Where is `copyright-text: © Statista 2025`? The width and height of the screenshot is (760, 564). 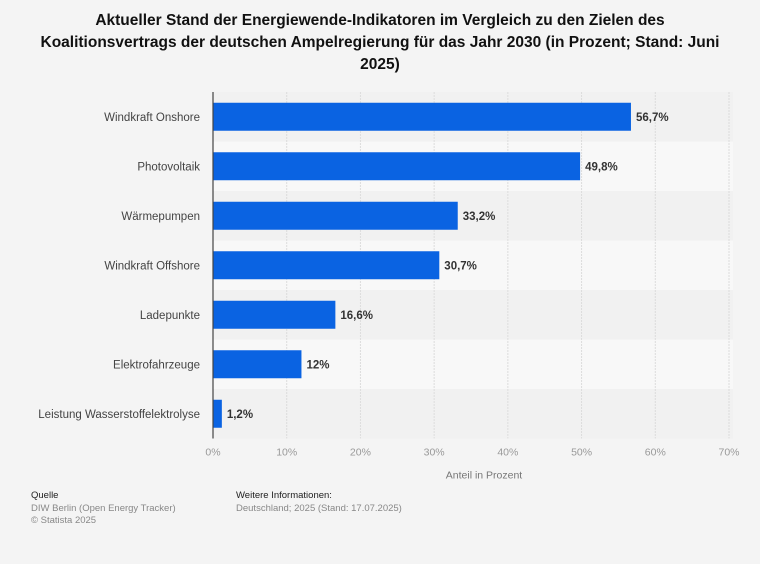
copyright-text: © Statista 2025 is located at coordinates (64, 520).